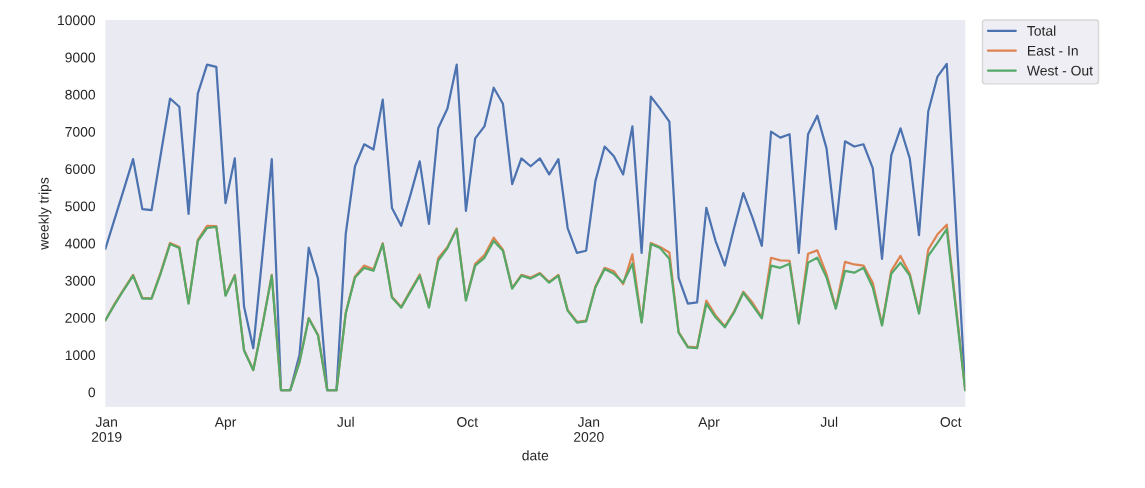  Describe the element at coordinates (80, 243) in the screenshot. I see `y-tick-label: 4000` at that location.